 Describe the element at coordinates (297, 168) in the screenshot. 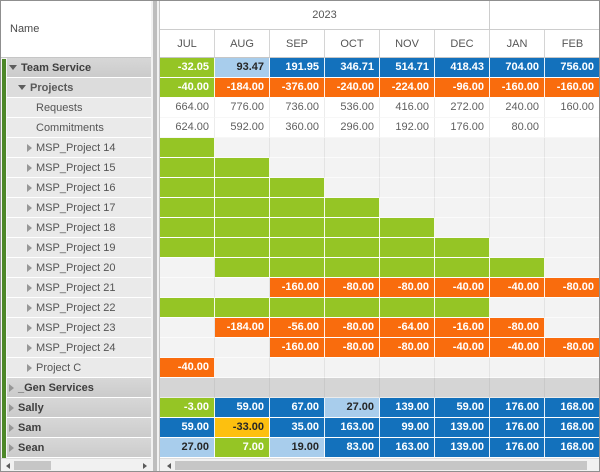

I see `grid-cell-msp-project-15-sep` at that location.